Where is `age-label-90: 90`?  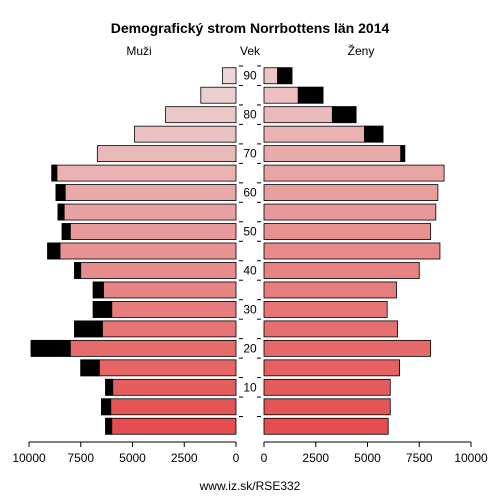
age-label-90: 90 is located at coordinates (250, 76).